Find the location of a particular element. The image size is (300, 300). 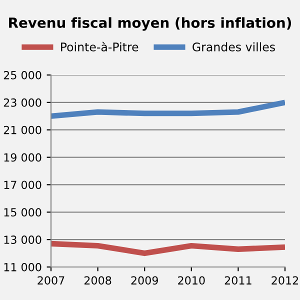

legend-label: Pointe-à-Pitre is located at coordinates (99, 47).